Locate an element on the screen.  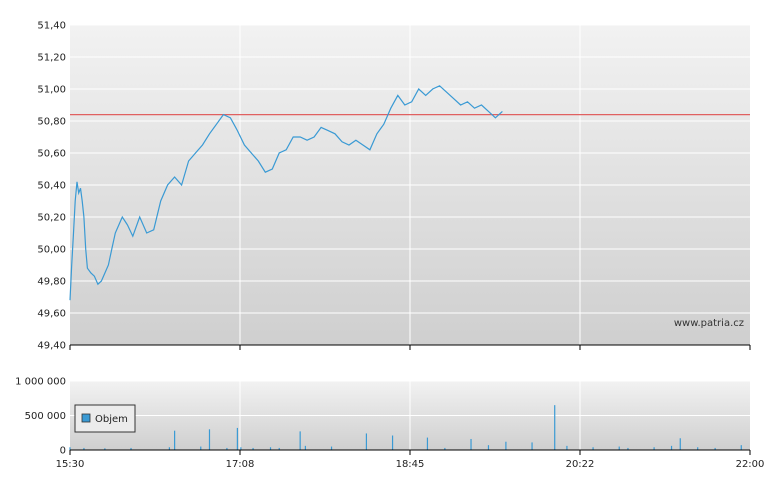
price-y-tick-label: 49,40 is located at coordinates (51, 346).